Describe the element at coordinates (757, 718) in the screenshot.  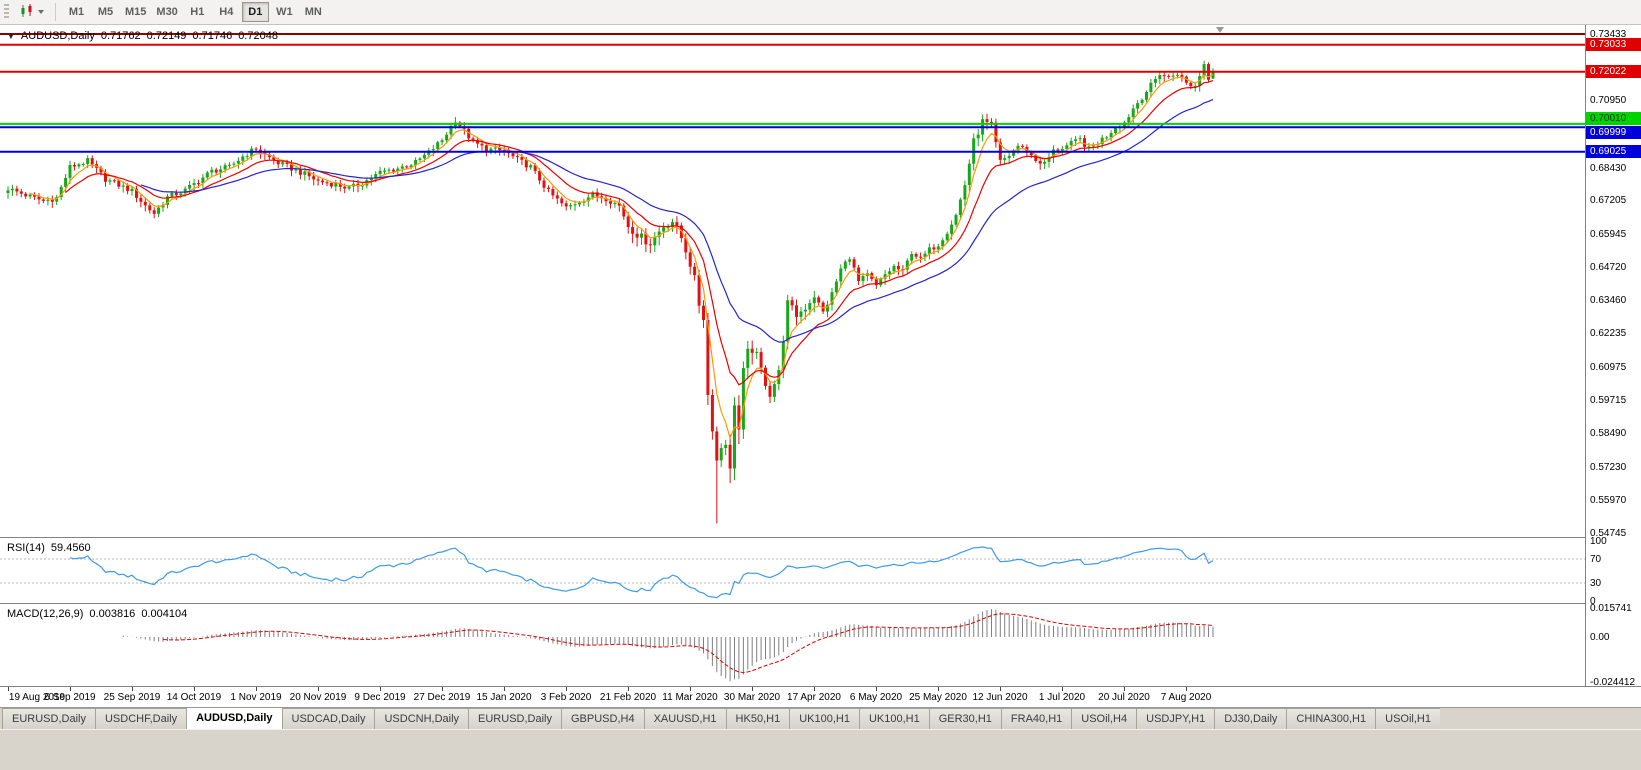
I see `chart-tab-hk50-h1: HK50,H1` at that location.